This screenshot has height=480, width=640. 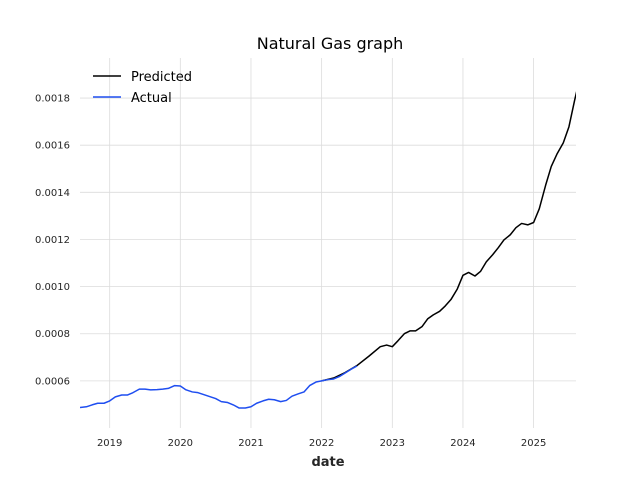 What do you see at coordinates (52, 334) in the screenshot?
I see `y-tick-label: 0.0008` at bounding box center [52, 334].